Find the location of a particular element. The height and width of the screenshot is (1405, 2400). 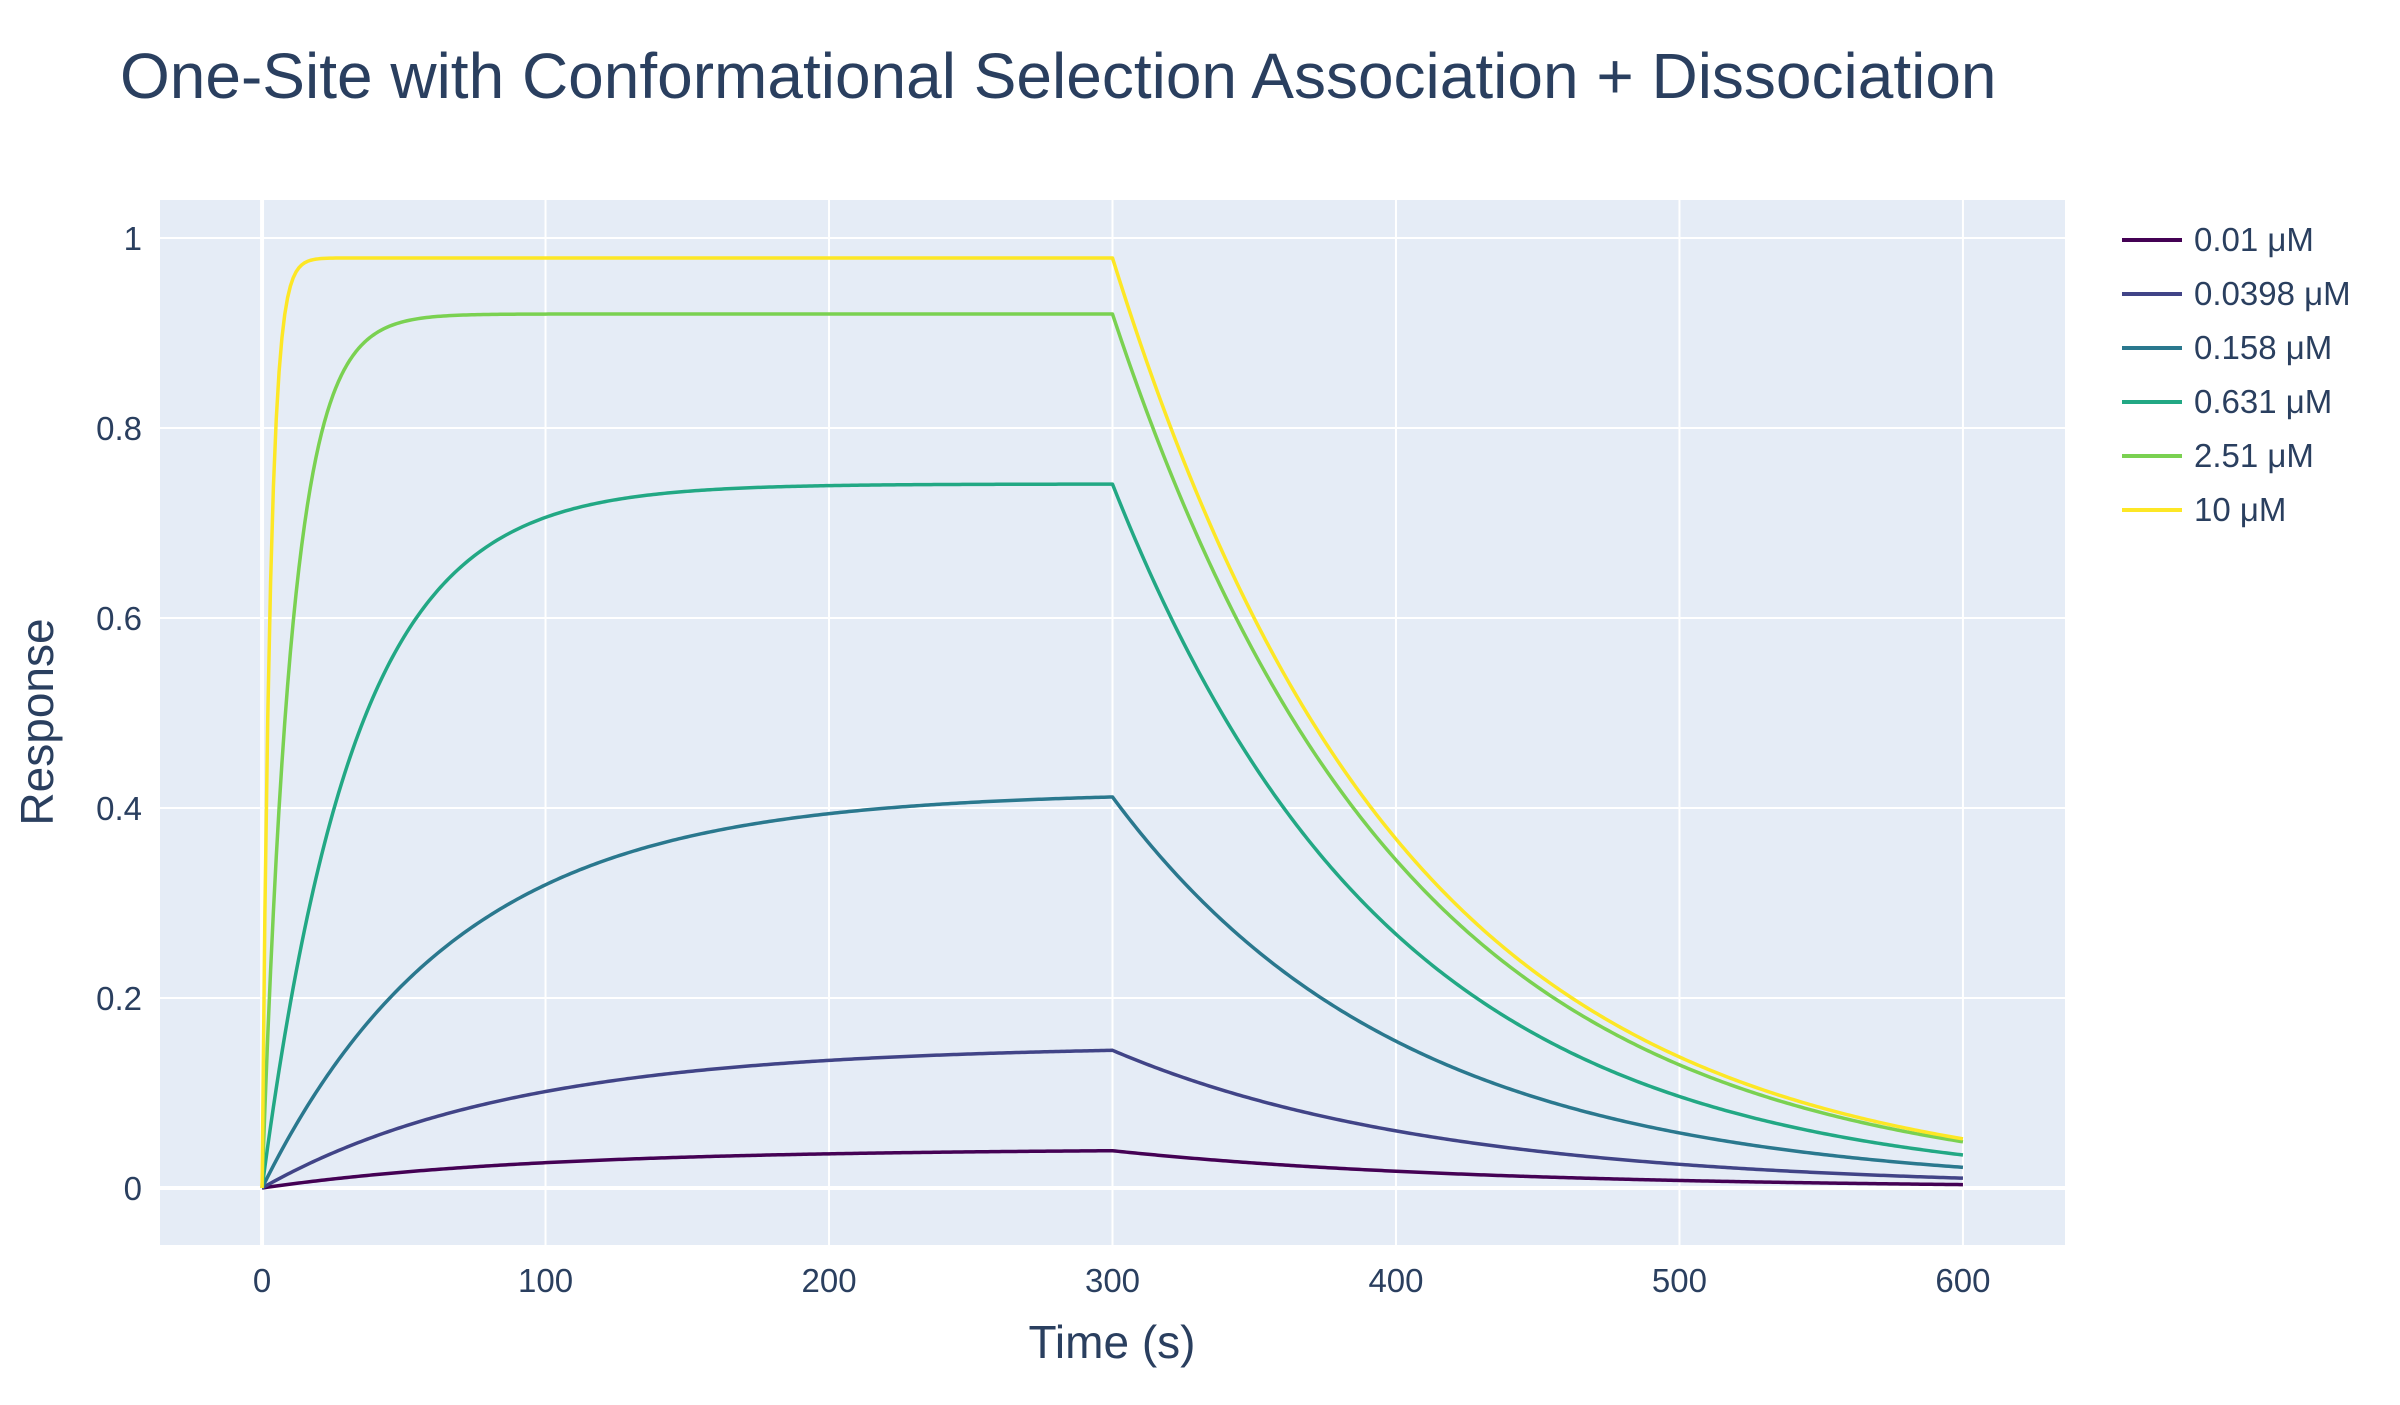

legend-label: 0.01 μM is located at coordinates (2254, 239).